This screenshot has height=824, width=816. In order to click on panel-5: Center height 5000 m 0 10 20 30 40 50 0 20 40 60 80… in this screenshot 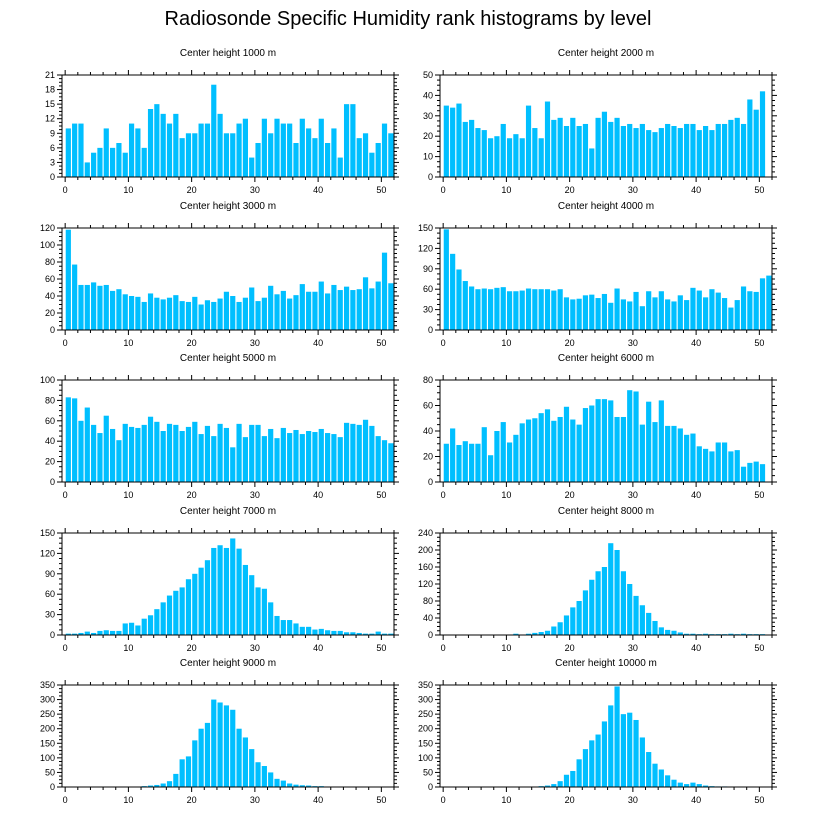, I will do `click(219, 426)`.